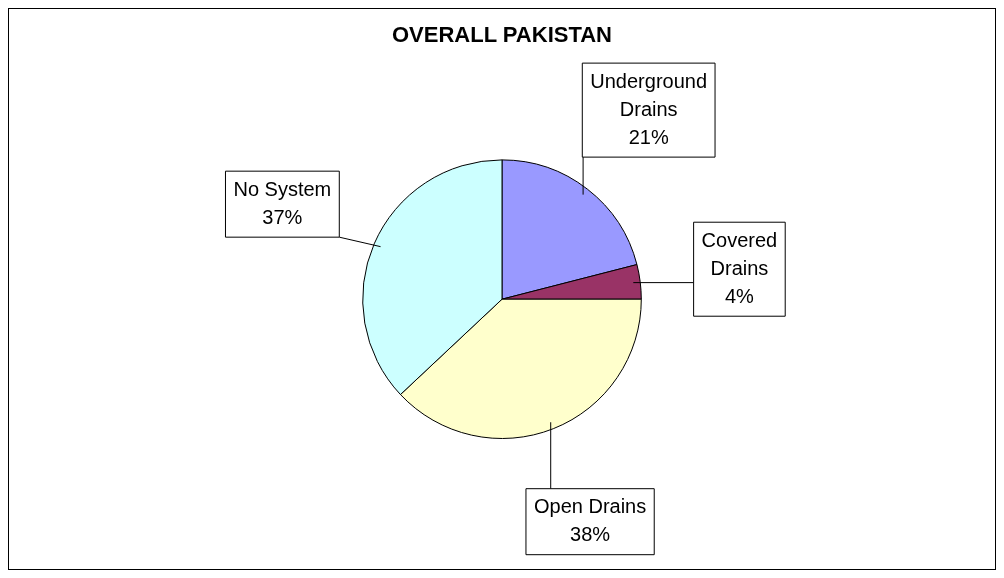  I want to click on slice-label: Covered Drains, so click(739, 253).